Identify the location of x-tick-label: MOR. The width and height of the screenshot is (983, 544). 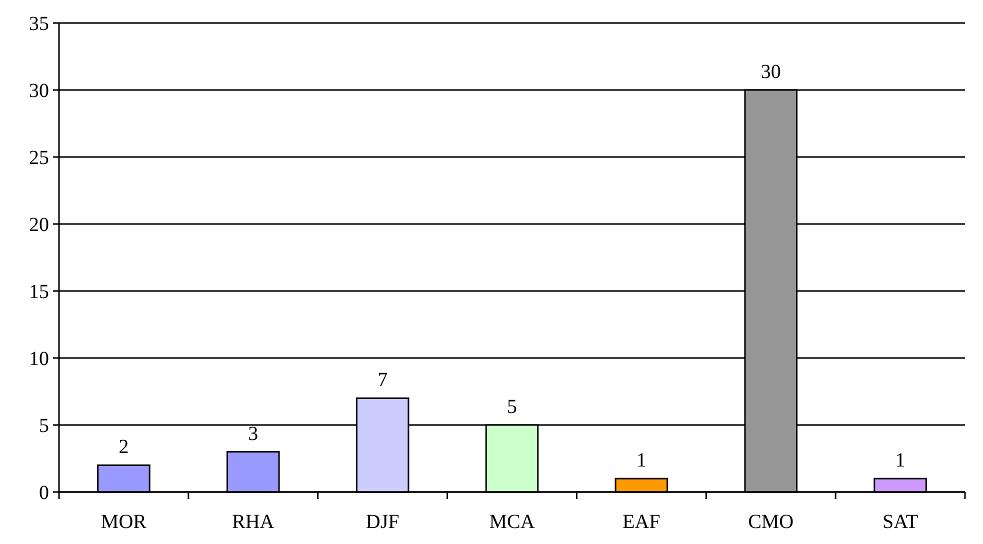
(124, 522).